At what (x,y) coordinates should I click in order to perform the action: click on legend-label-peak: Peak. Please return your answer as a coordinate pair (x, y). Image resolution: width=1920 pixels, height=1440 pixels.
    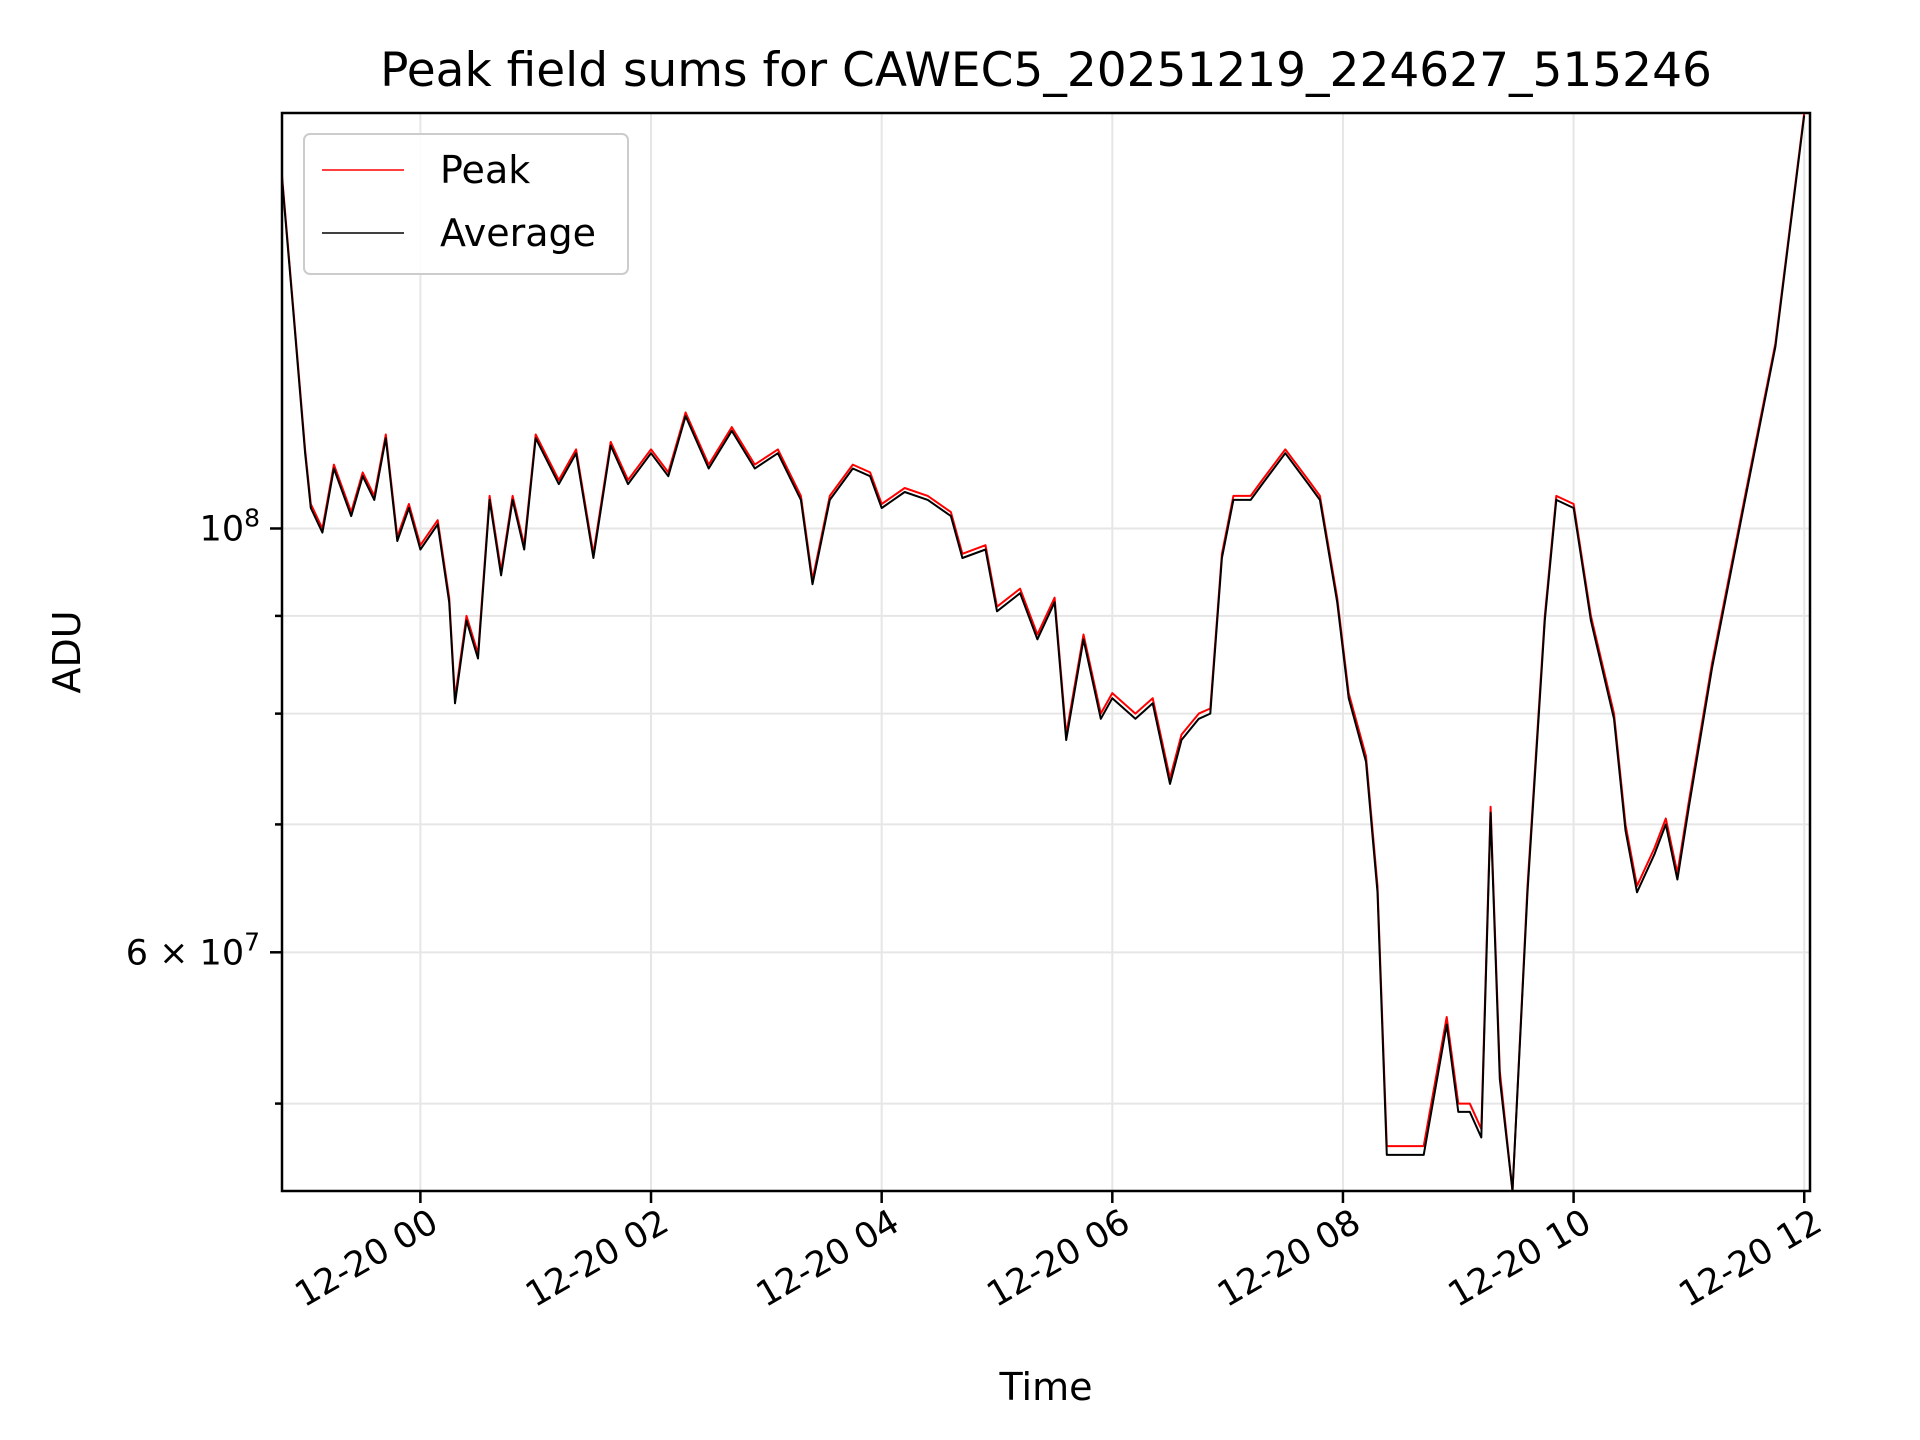
    Looking at the image, I should click on (485, 170).